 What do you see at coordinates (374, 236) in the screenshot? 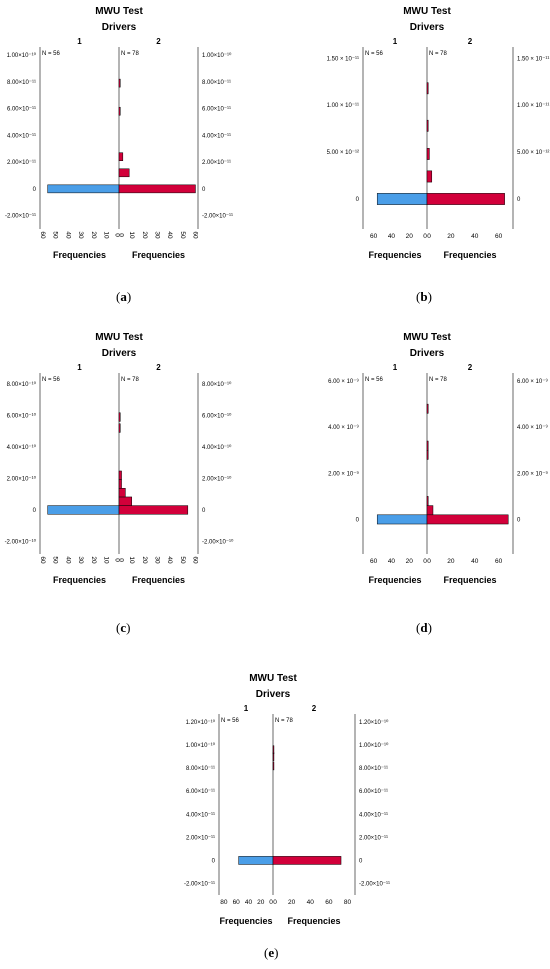
I see `x-tick-label-left: 60` at bounding box center [374, 236].